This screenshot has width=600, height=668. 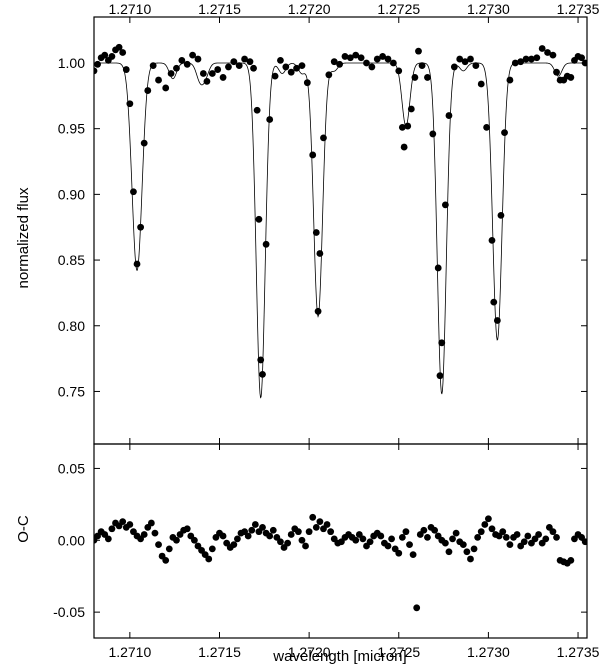 What do you see at coordinates (578, 9) in the screenshot?
I see `top-x-tick-label: 1.2735` at bounding box center [578, 9].